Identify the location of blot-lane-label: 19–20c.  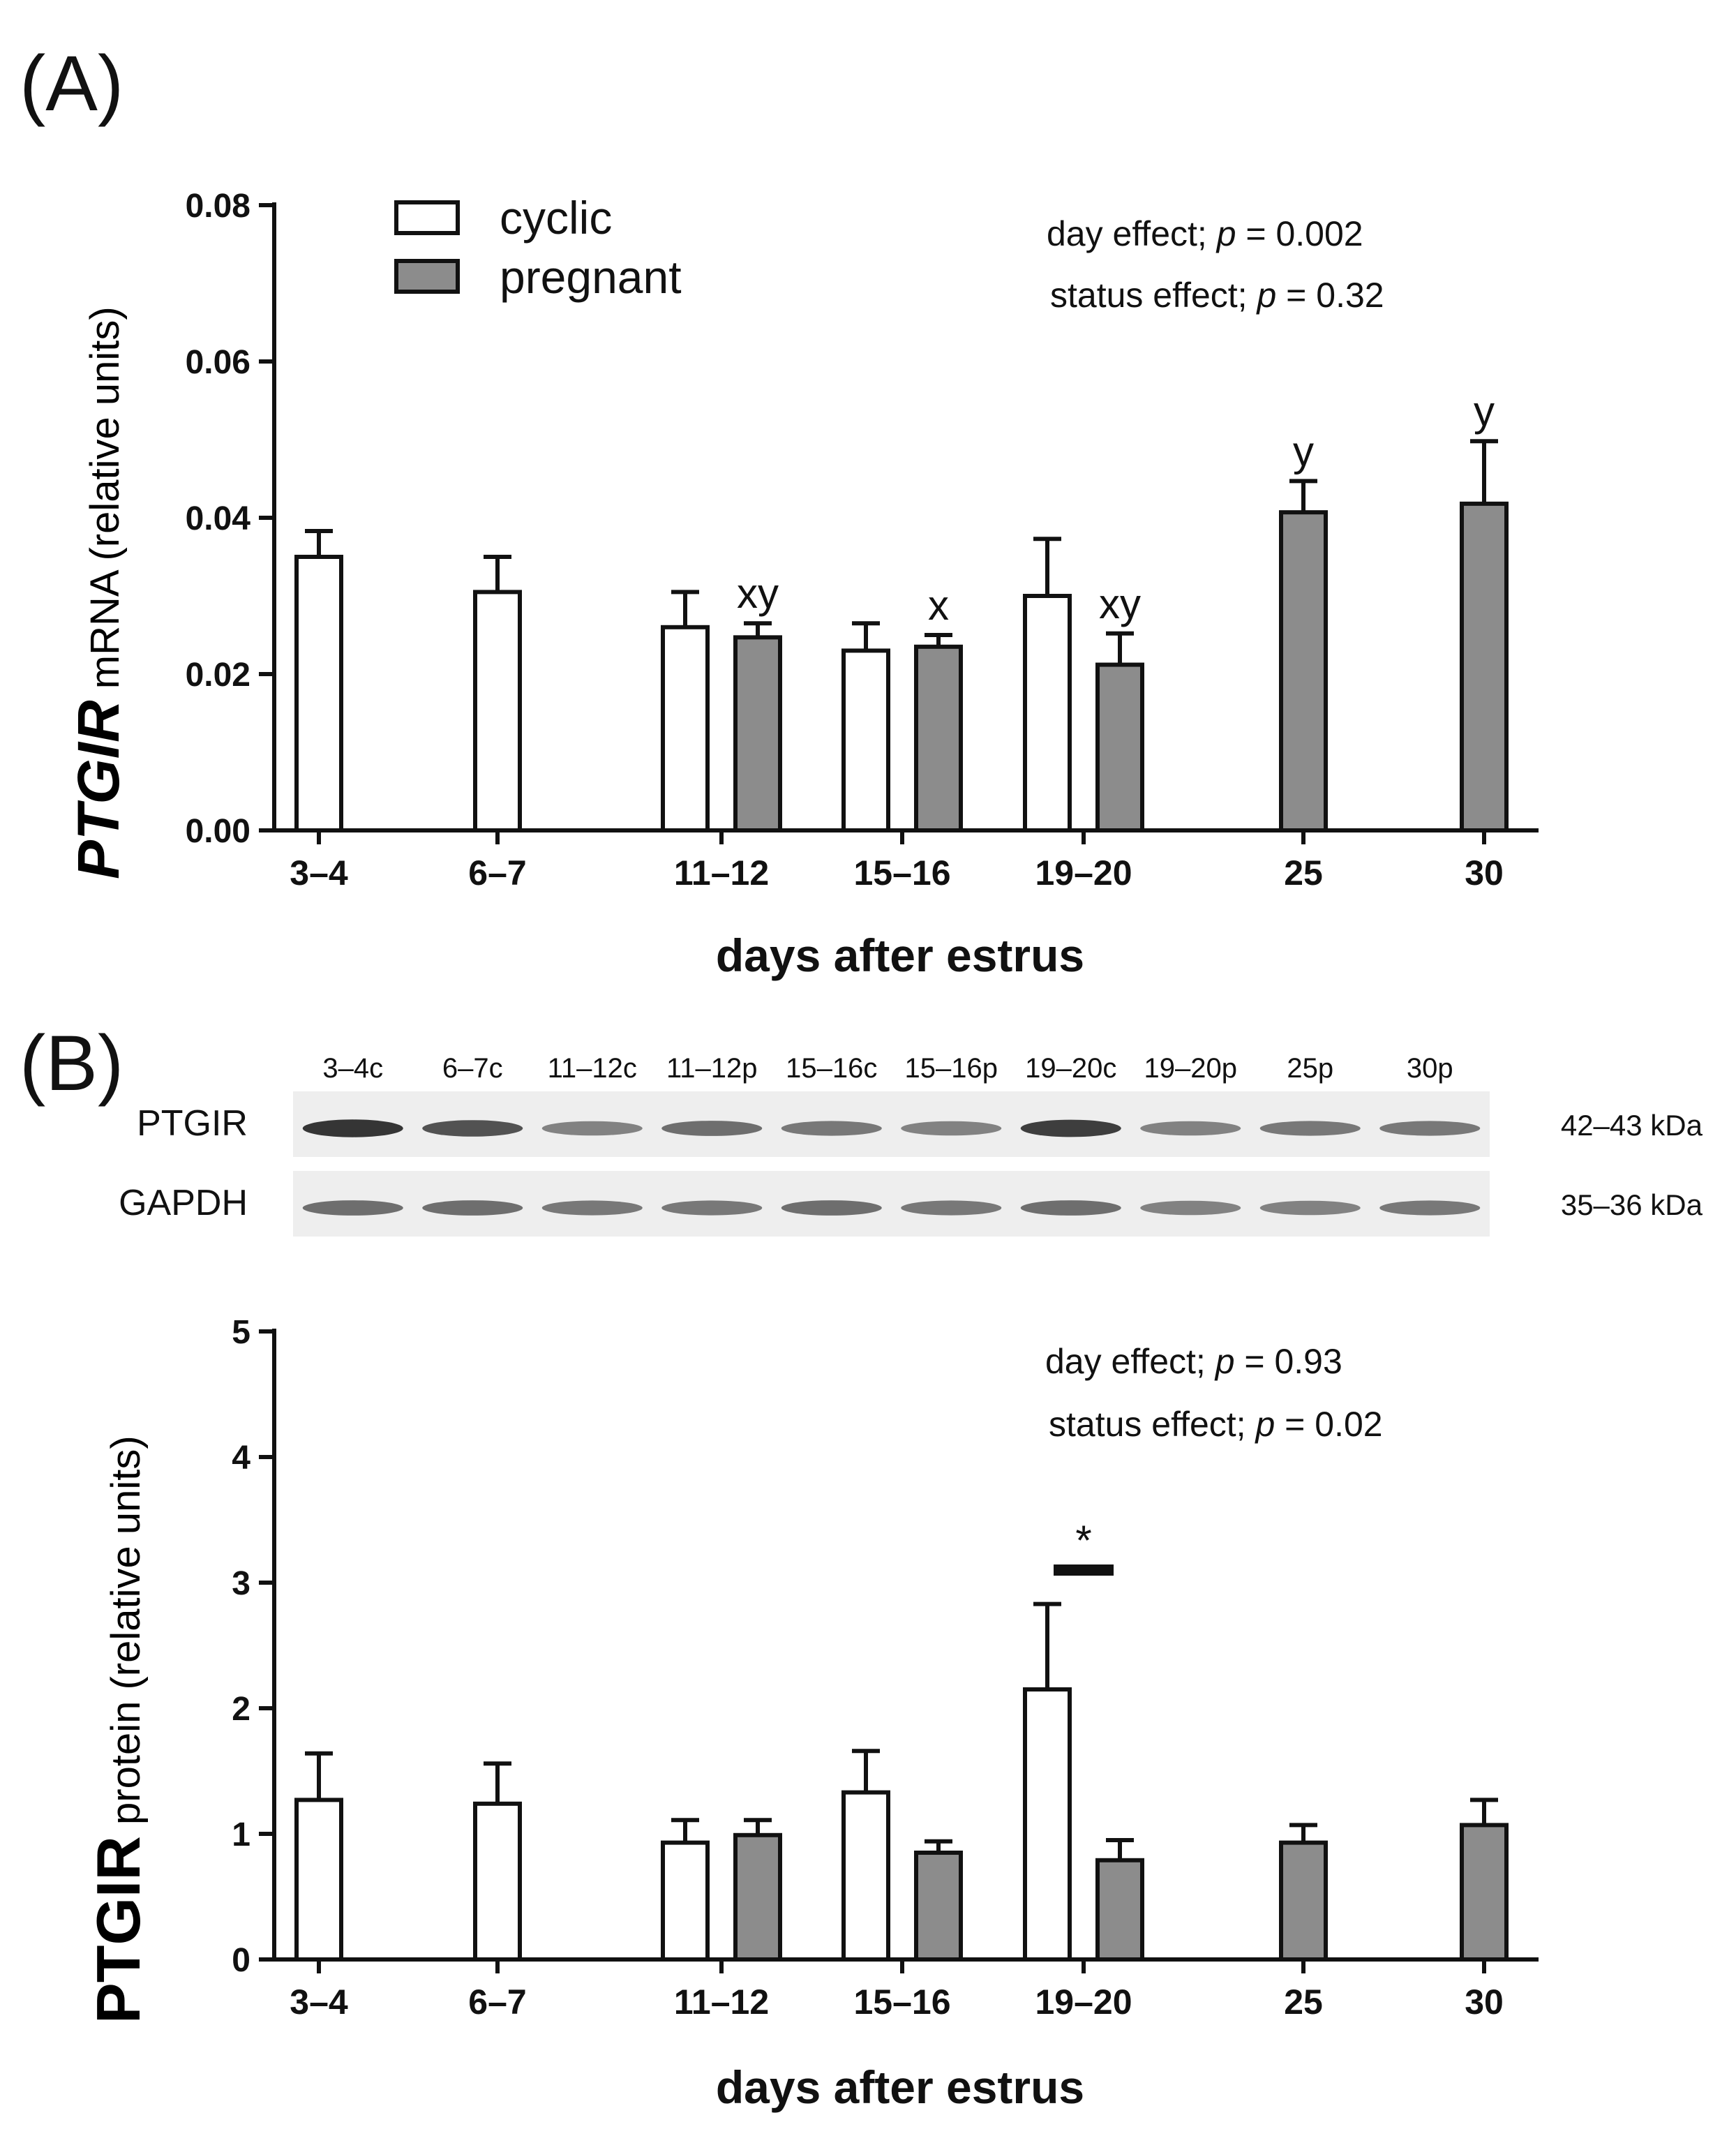
(1070, 1068).